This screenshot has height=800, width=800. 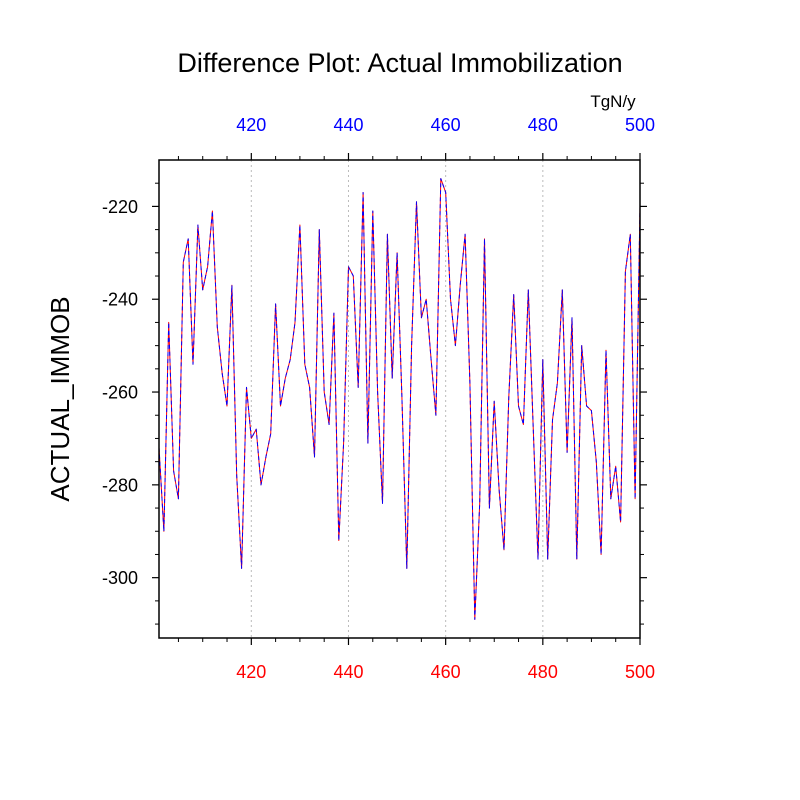 What do you see at coordinates (60, 398) in the screenshot?
I see `y-axis-label: ACTUAL_IMMOB` at bounding box center [60, 398].